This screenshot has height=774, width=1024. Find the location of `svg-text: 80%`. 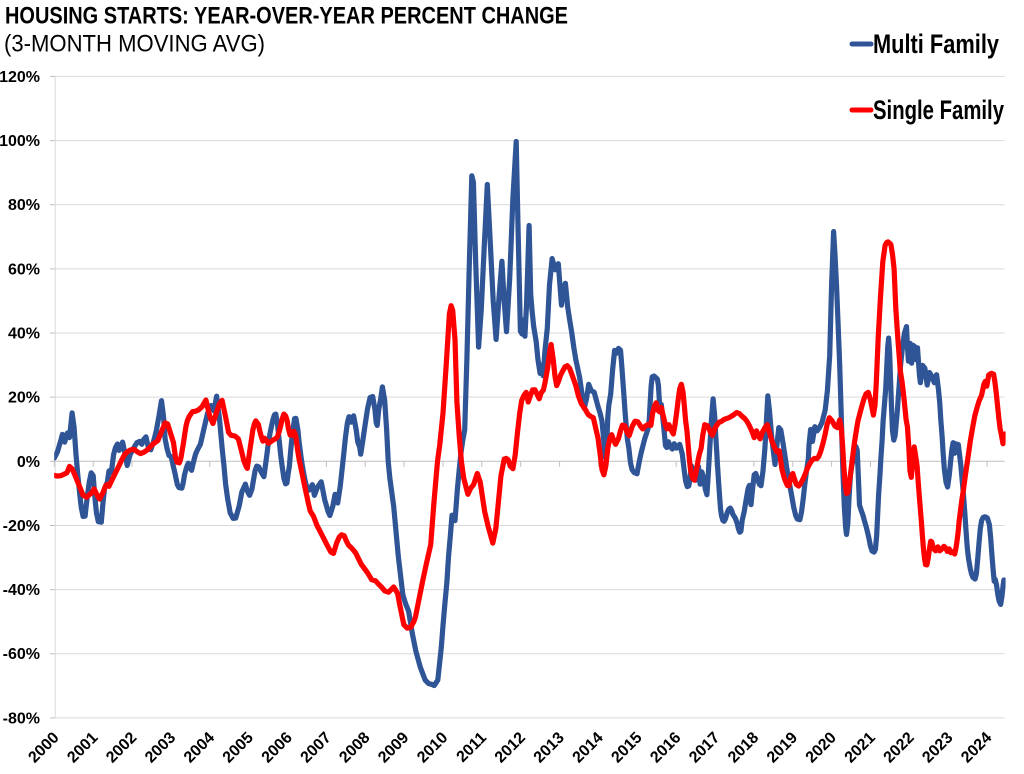

svg-text: 80% is located at coordinates (24, 205).